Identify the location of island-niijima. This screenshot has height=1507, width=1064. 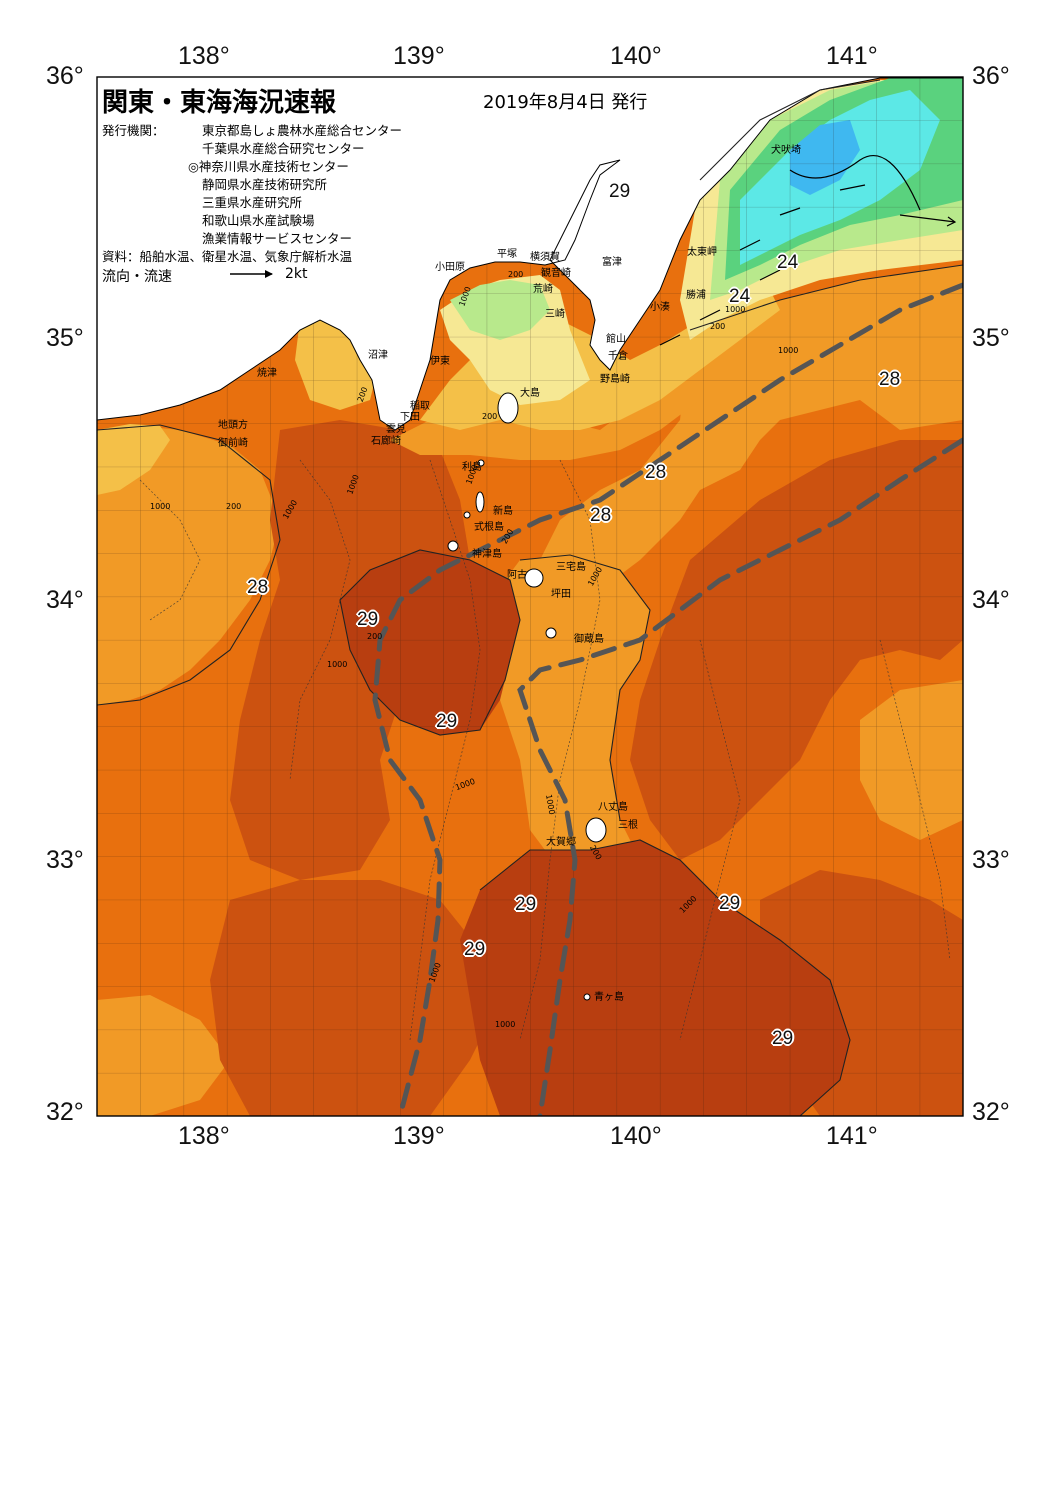
(480, 502).